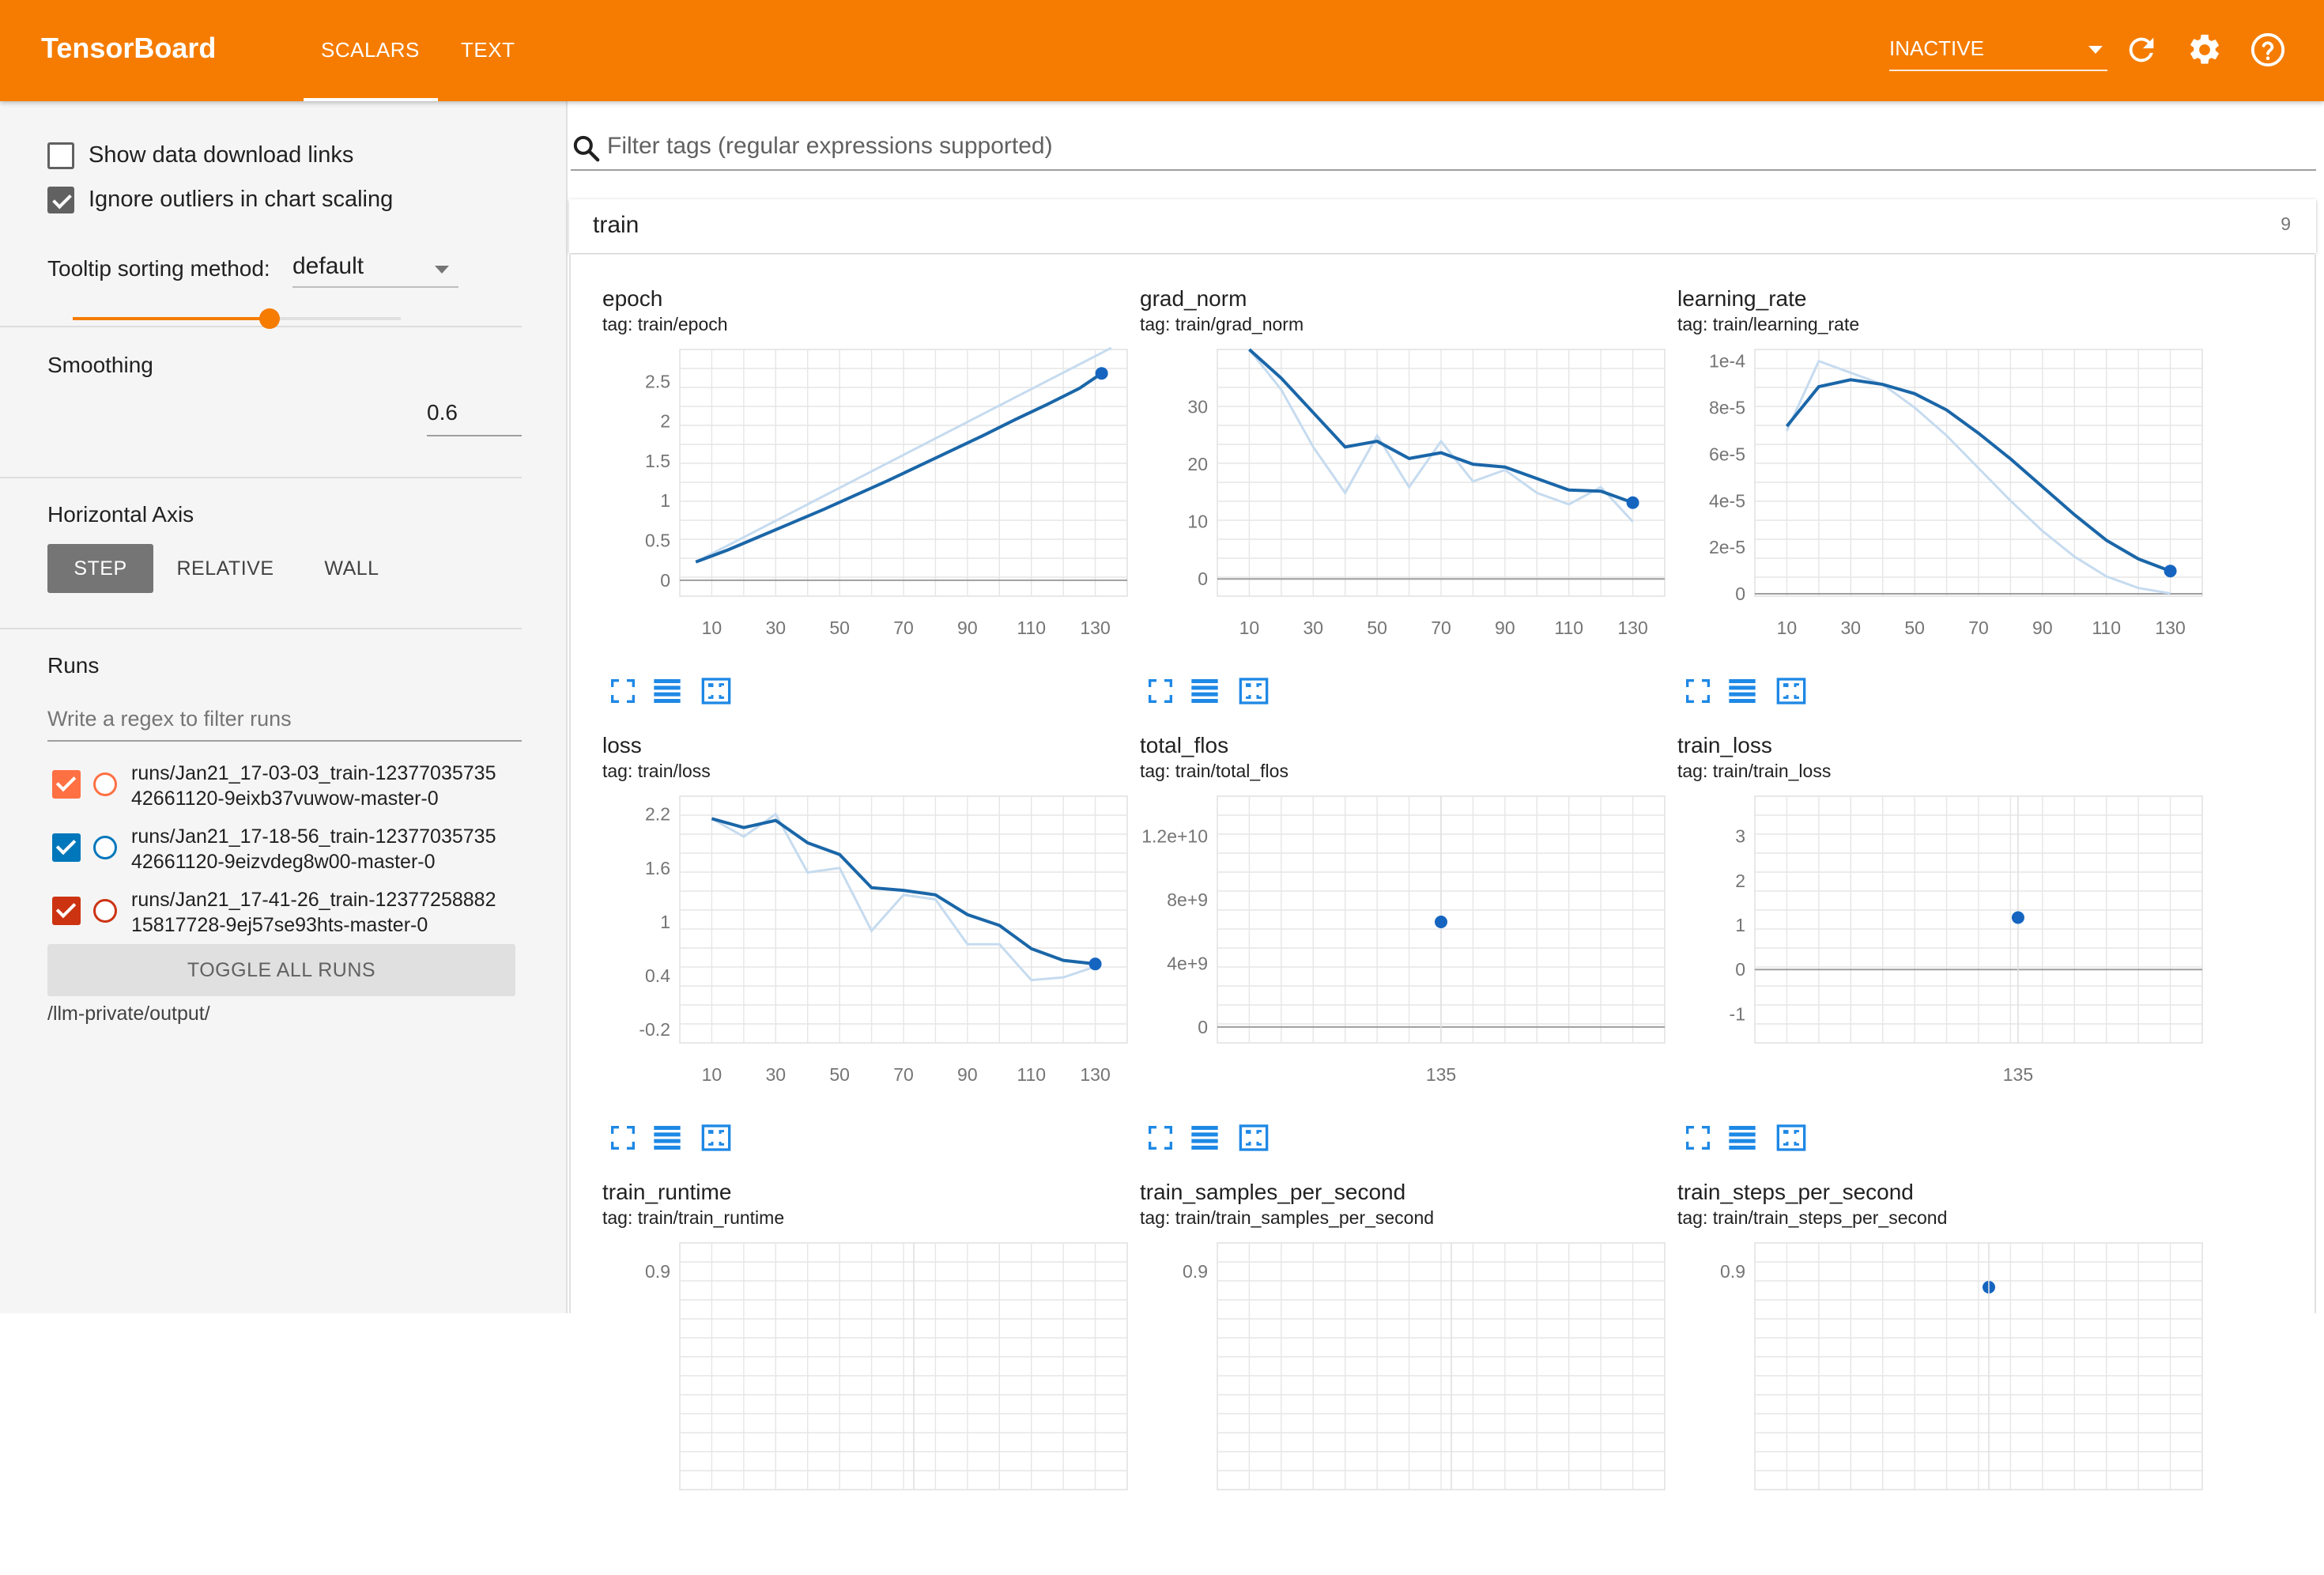 This screenshot has height=1575, width=2324. What do you see at coordinates (2170, 628) in the screenshot?
I see `x-tick-label: 130` at bounding box center [2170, 628].